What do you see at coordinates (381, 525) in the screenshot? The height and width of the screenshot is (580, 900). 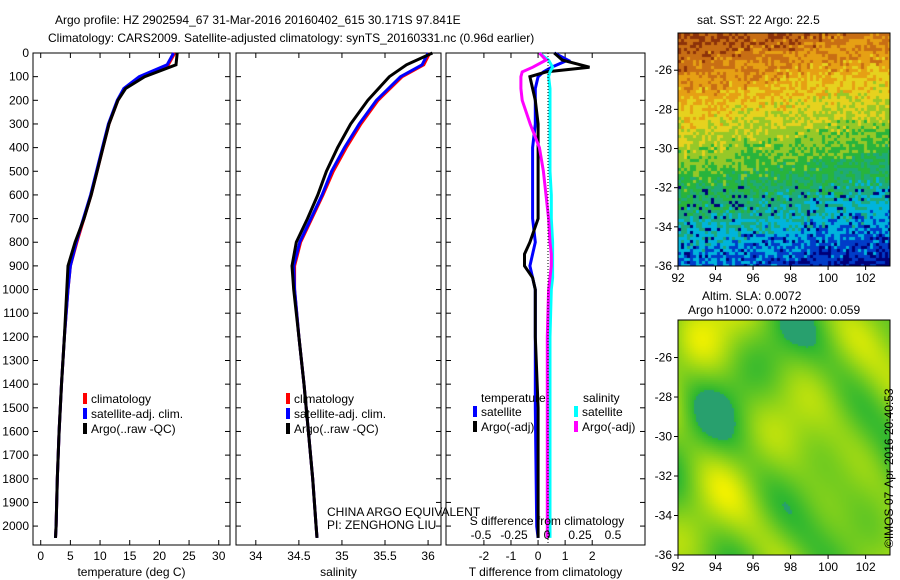 I see `pi-name: PI: ZENGHONG LIU` at bounding box center [381, 525].